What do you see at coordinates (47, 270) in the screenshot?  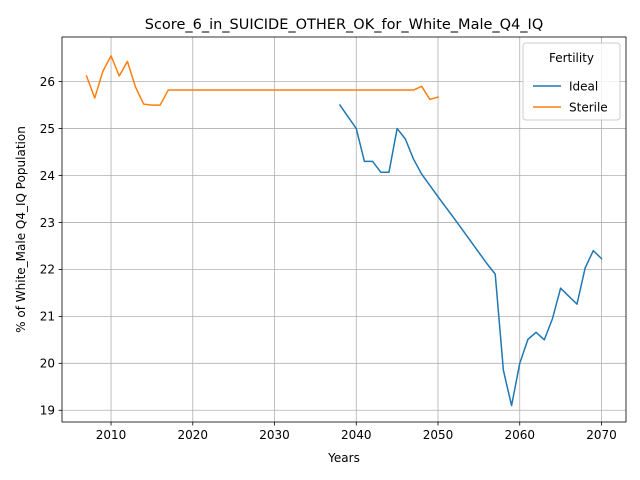 I see `y-tick-label: 22` at bounding box center [47, 270].